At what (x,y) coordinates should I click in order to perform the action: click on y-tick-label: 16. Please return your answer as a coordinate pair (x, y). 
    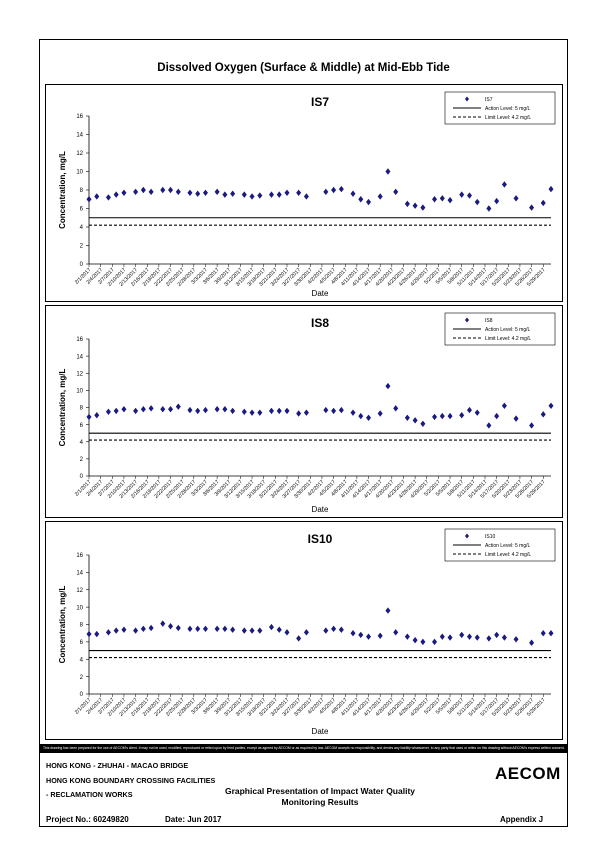
    Looking at the image, I should click on (79, 117).